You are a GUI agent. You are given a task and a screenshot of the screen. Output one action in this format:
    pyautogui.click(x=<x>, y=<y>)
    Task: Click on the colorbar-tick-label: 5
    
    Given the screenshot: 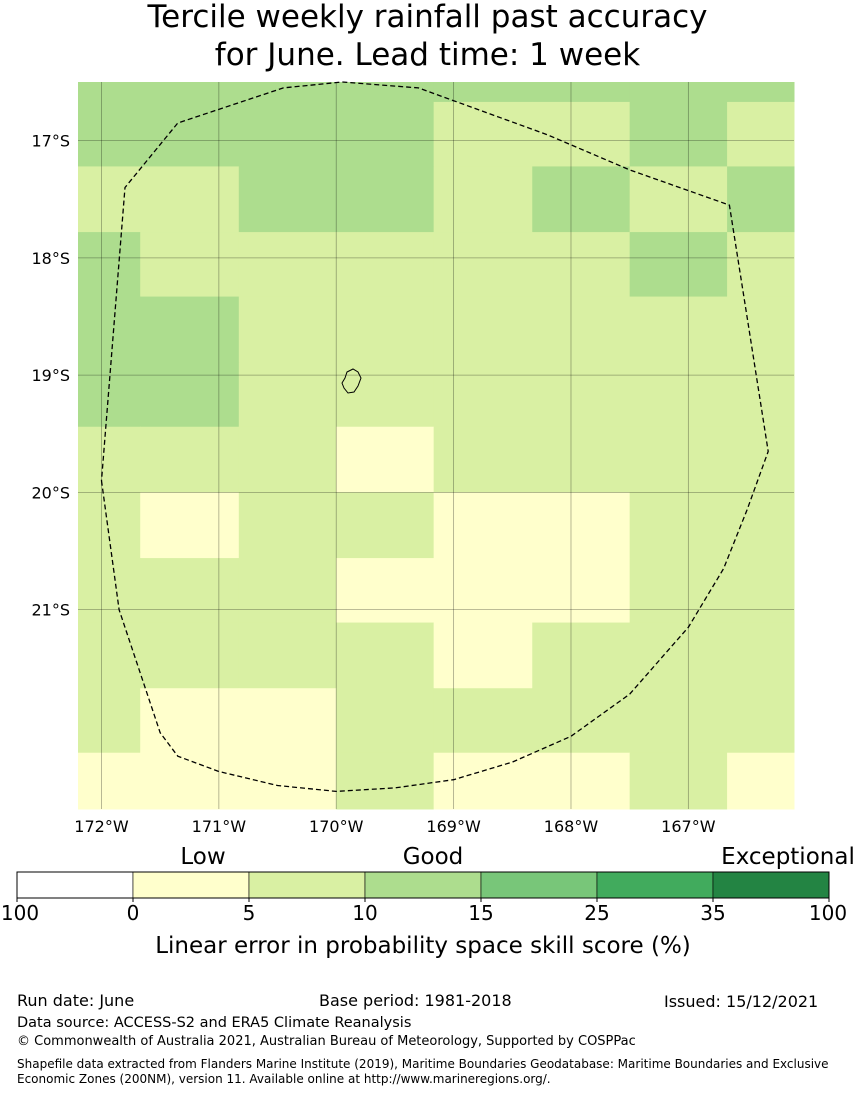 What is the action you would take?
    pyautogui.click(x=249, y=913)
    